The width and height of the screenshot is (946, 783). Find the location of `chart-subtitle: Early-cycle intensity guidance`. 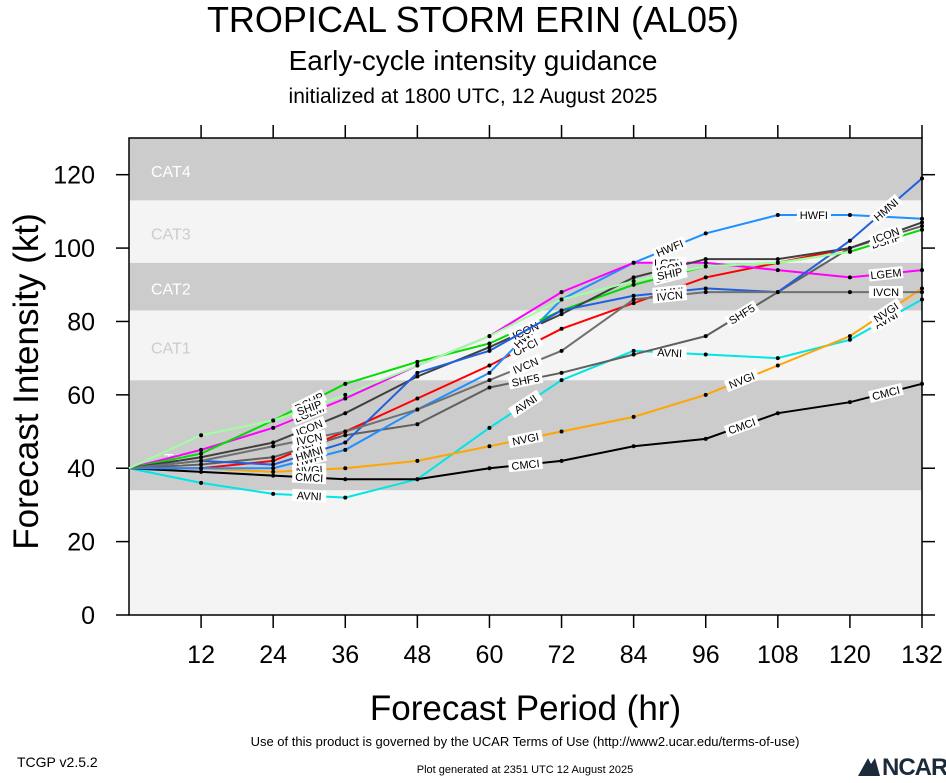

chart-subtitle: Early-cycle intensity guidance is located at coordinates (473, 60).